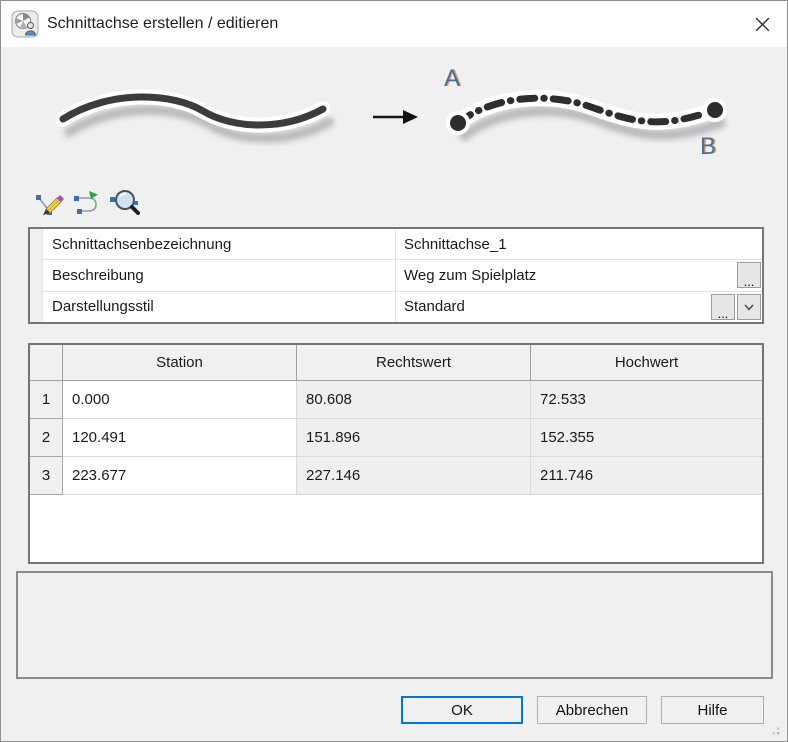 This screenshot has height=742, width=788. I want to click on app-icon, so click(25, 24).